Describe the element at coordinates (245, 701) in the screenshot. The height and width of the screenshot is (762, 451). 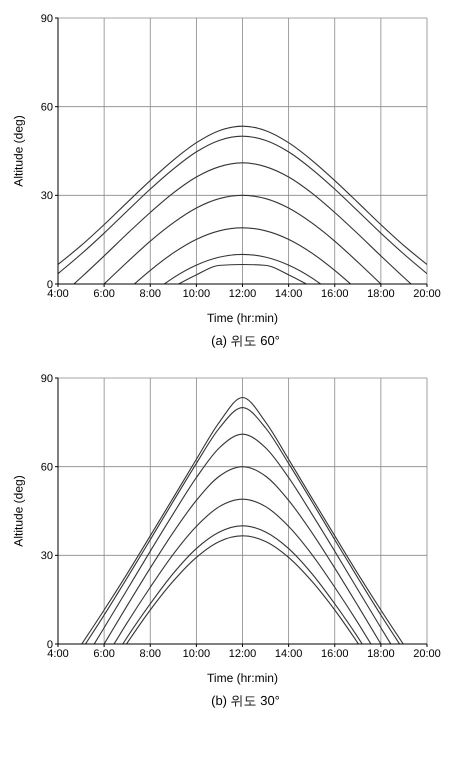
I see `text: (b) 위도 30°` at that location.